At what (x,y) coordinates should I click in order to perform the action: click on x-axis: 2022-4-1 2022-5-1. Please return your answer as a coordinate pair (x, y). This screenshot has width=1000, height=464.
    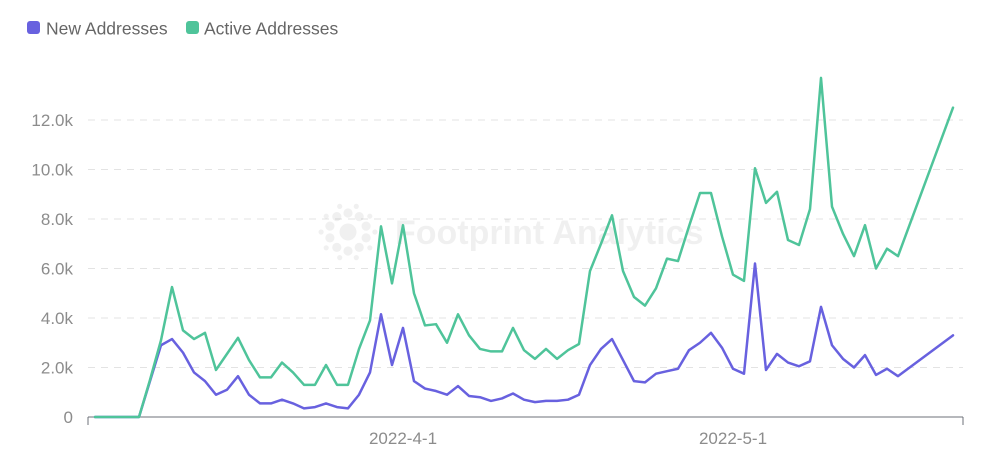
    Looking at the image, I should click on (525, 432).